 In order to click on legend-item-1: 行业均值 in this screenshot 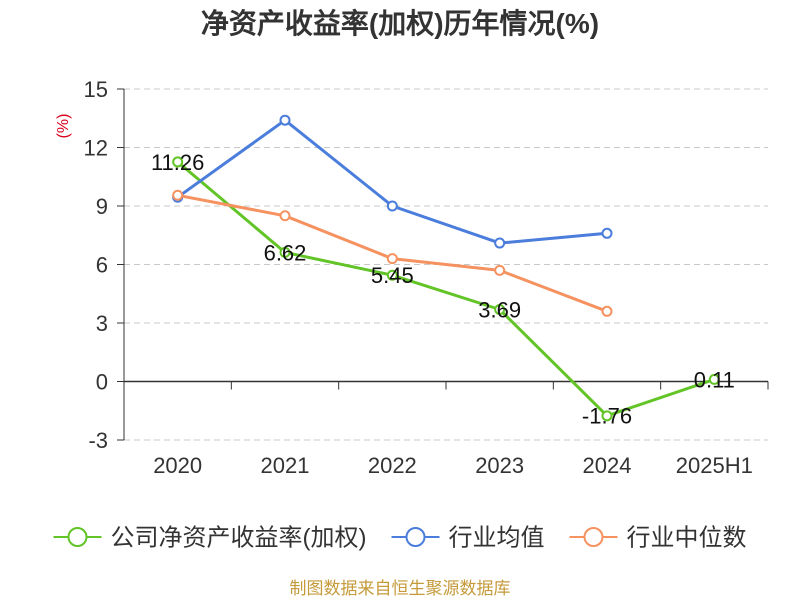, I will do `click(468, 538)`.